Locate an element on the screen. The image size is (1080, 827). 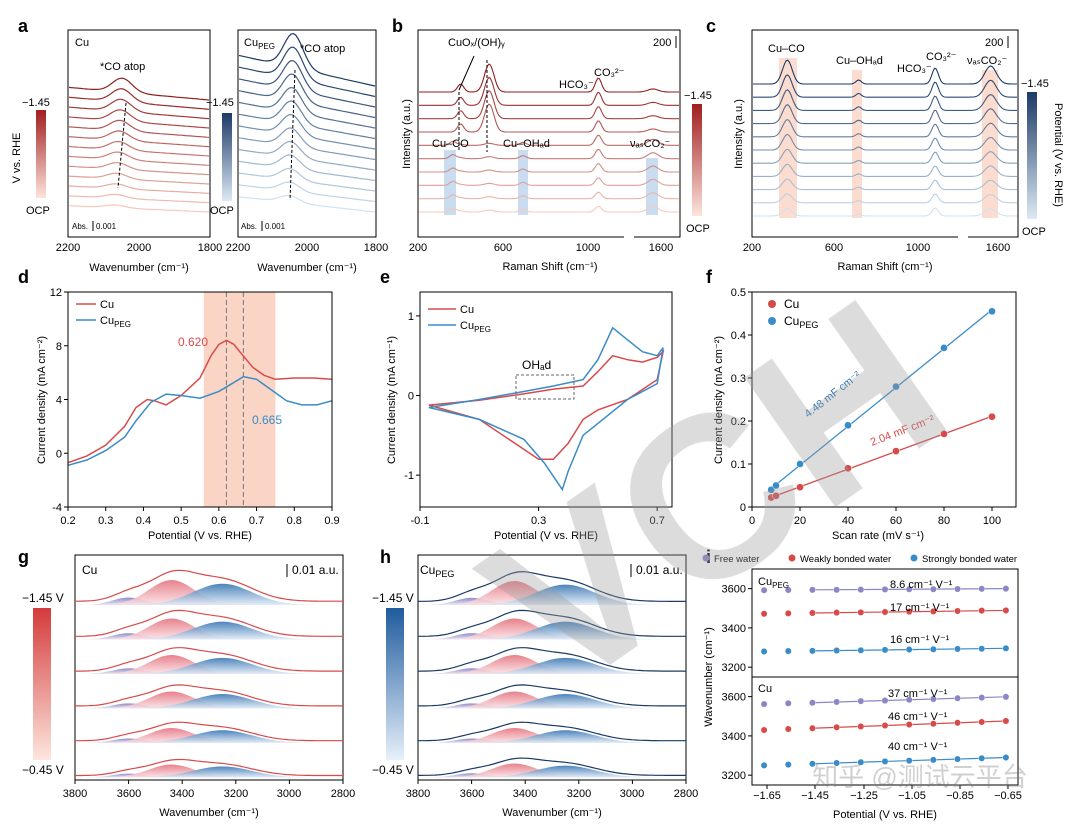
panel-e-ylabel: Current density (mA cm⁻¹) is located at coordinates (392, 400).